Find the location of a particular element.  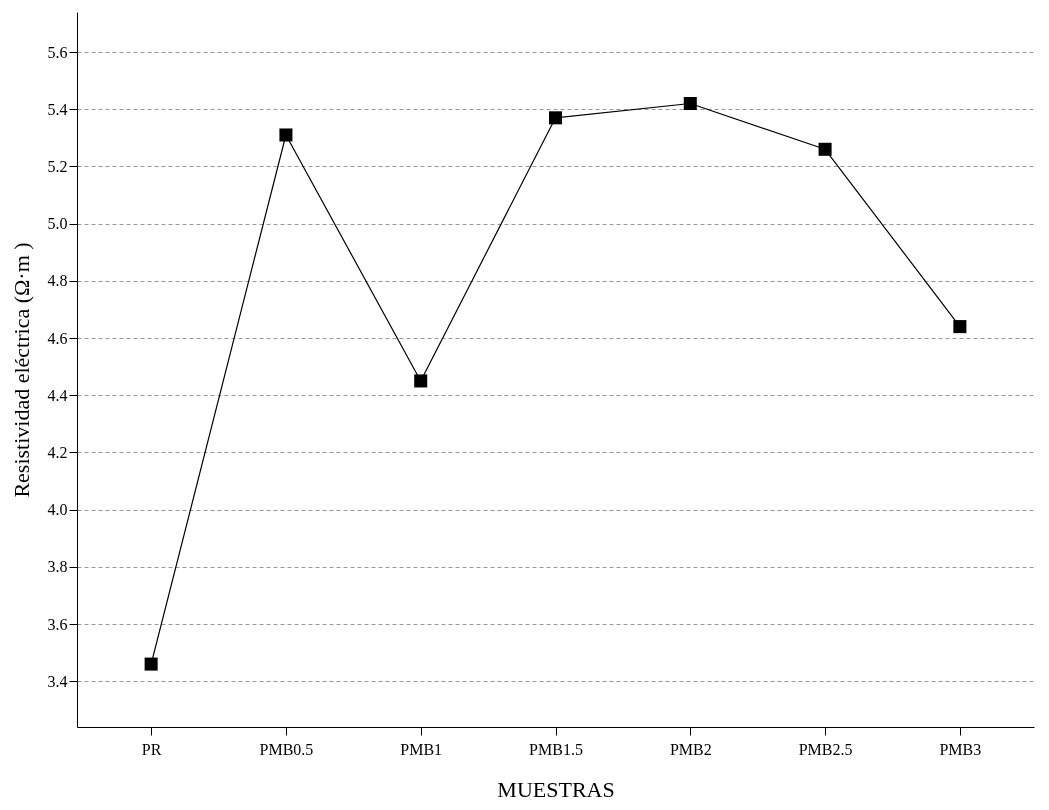

y-tick-label: 4.6 is located at coordinates (57, 338).